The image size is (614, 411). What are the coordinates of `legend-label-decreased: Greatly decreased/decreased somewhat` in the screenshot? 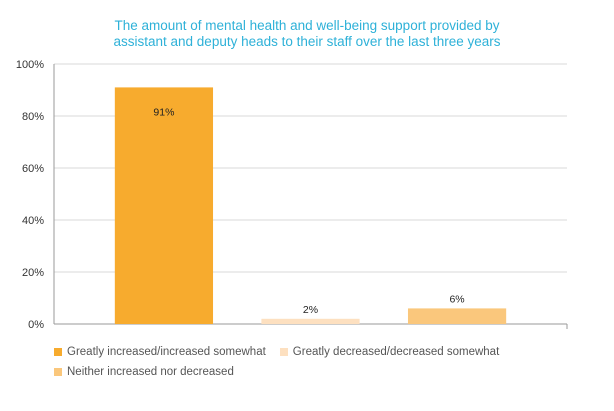 It's located at (396, 352).